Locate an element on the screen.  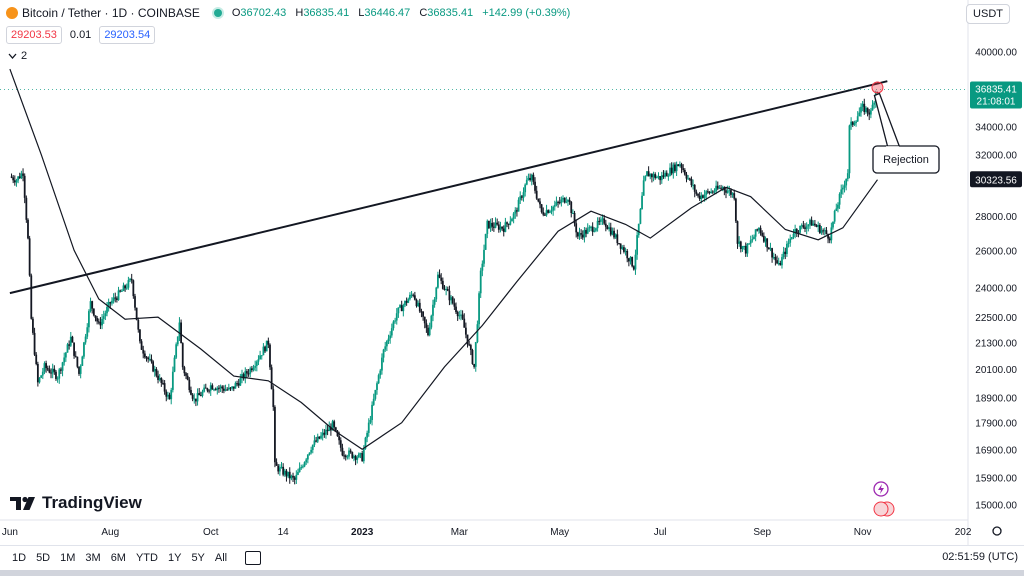
timeframe-1d: 1D is located at coordinates (19, 558).